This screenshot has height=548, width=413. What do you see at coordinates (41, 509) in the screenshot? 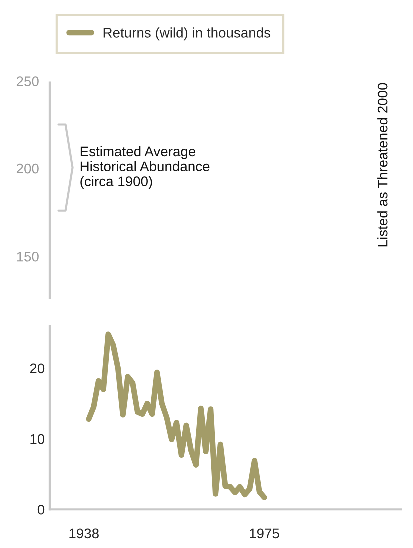
I see `y-tick-label: 0` at bounding box center [41, 509].